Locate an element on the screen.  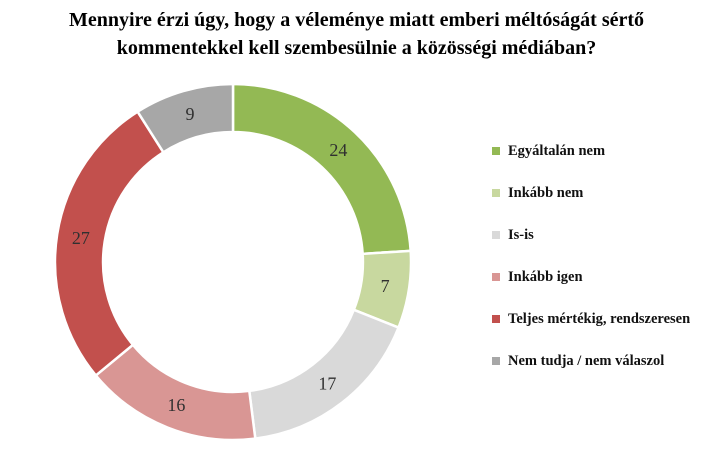
segment-value-label: 24 is located at coordinates (338, 150).